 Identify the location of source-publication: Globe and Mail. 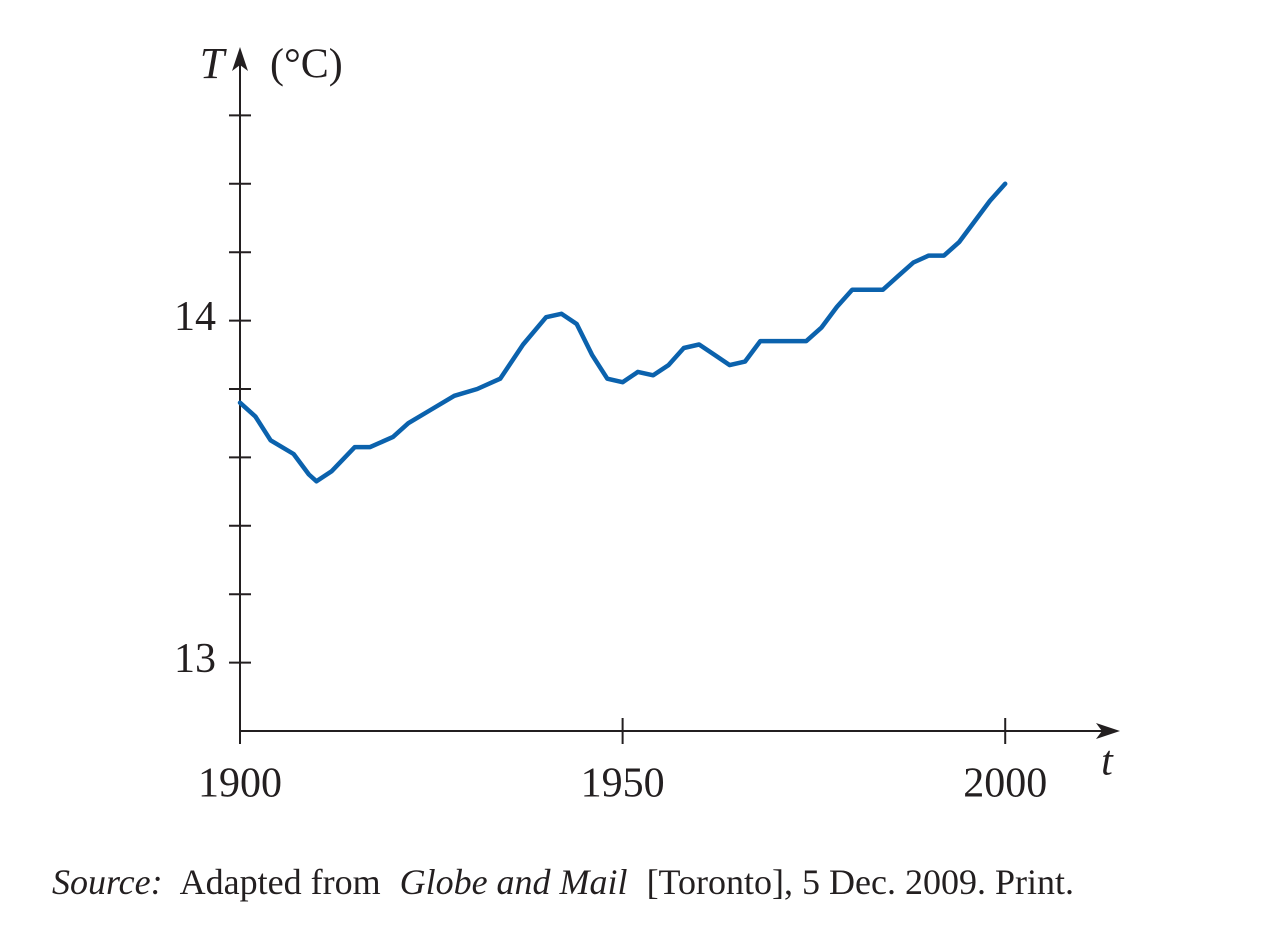
(514, 882).